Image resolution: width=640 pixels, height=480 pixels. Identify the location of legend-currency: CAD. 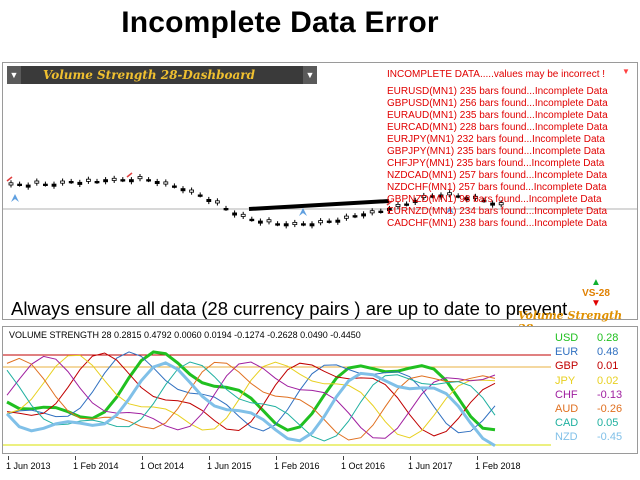
(567, 423).